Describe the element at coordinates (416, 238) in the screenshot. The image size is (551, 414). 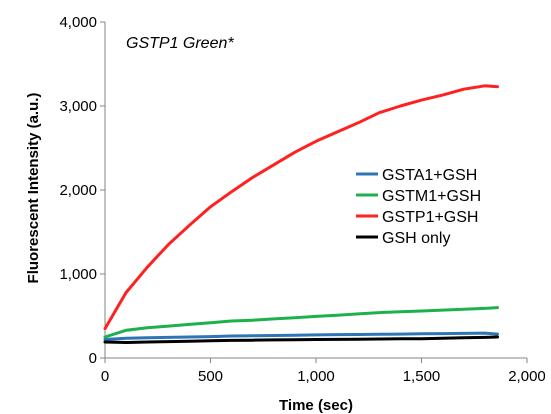
I see `legend-label-gsh-only: GSH only` at that location.